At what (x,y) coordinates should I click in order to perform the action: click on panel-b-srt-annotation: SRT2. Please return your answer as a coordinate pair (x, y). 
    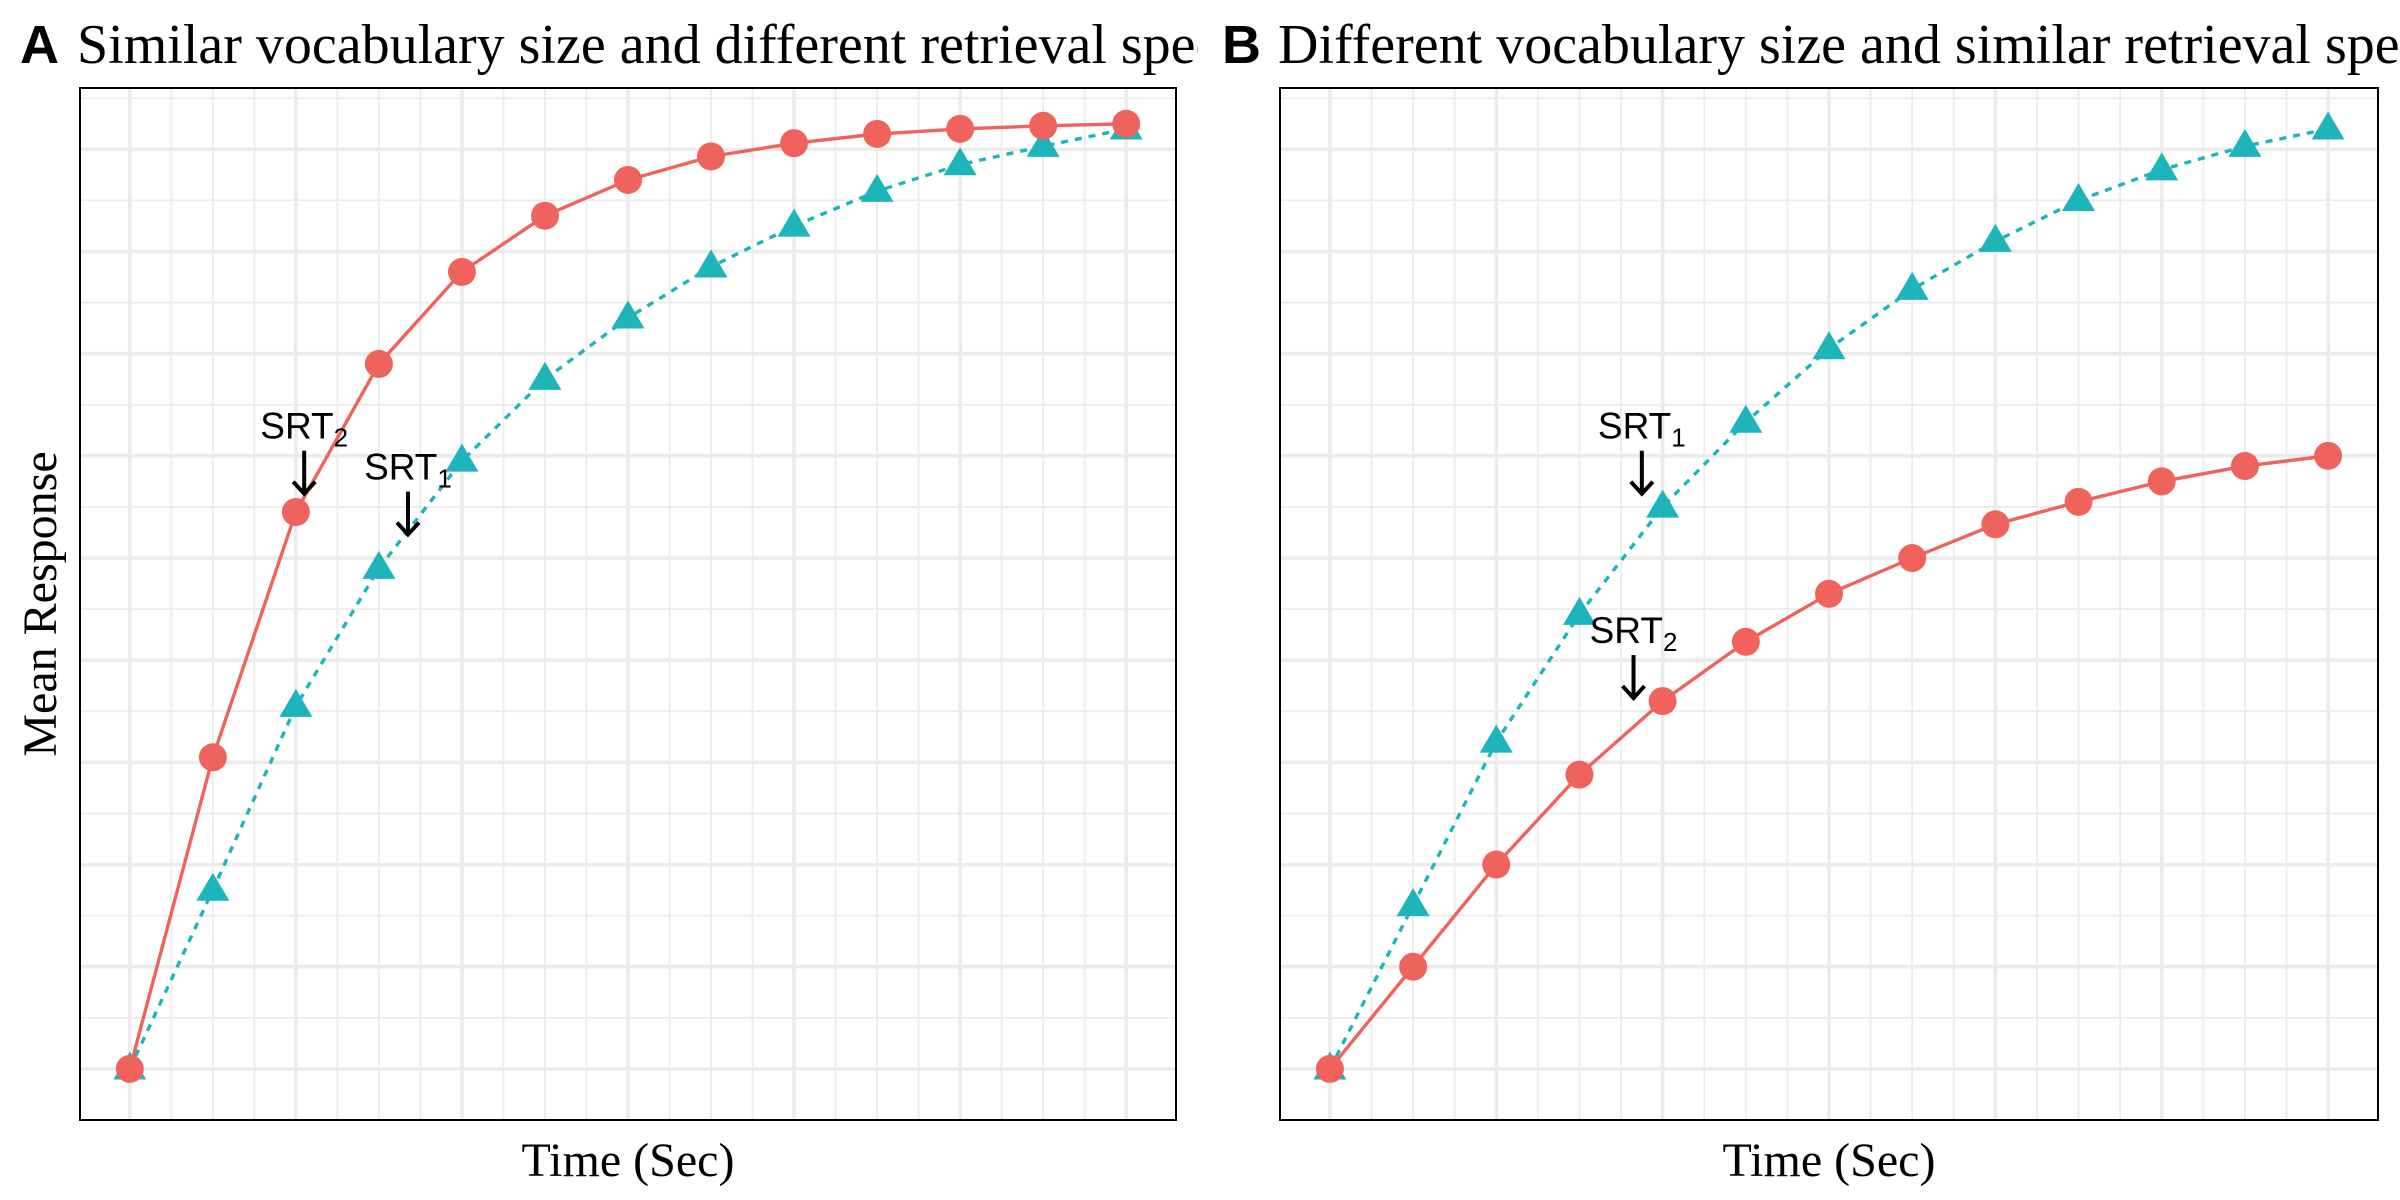
    Looking at the image, I should click on (1634, 656).